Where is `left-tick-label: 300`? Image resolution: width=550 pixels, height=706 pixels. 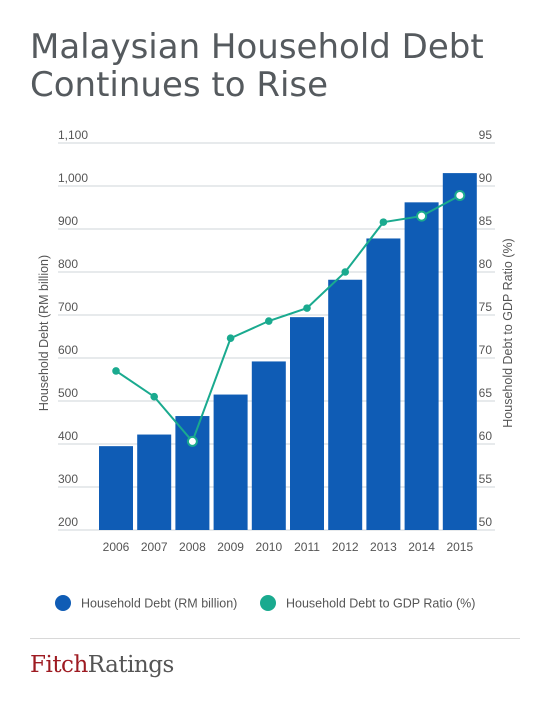 left-tick-label: 300 is located at coordinates (68, 479).